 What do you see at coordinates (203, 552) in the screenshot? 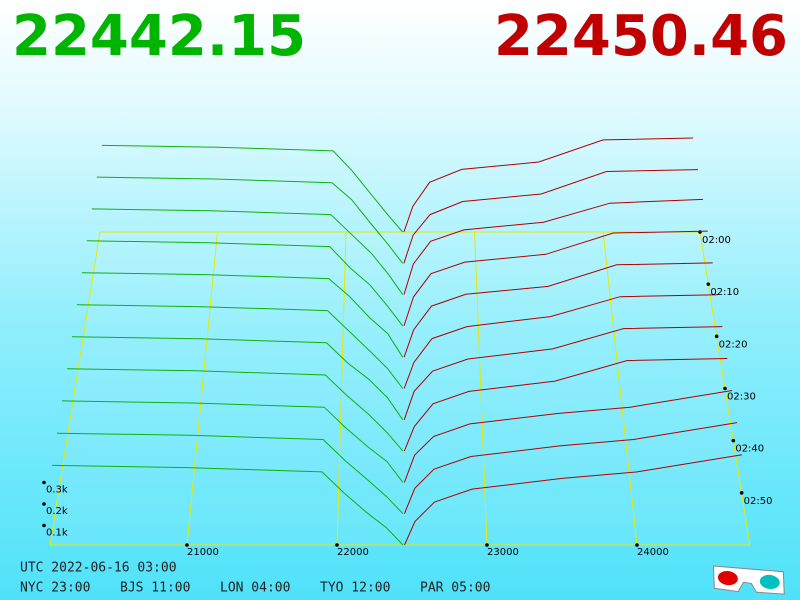
I see `price-tick-label: 21000` at bounding box center [203, 552].